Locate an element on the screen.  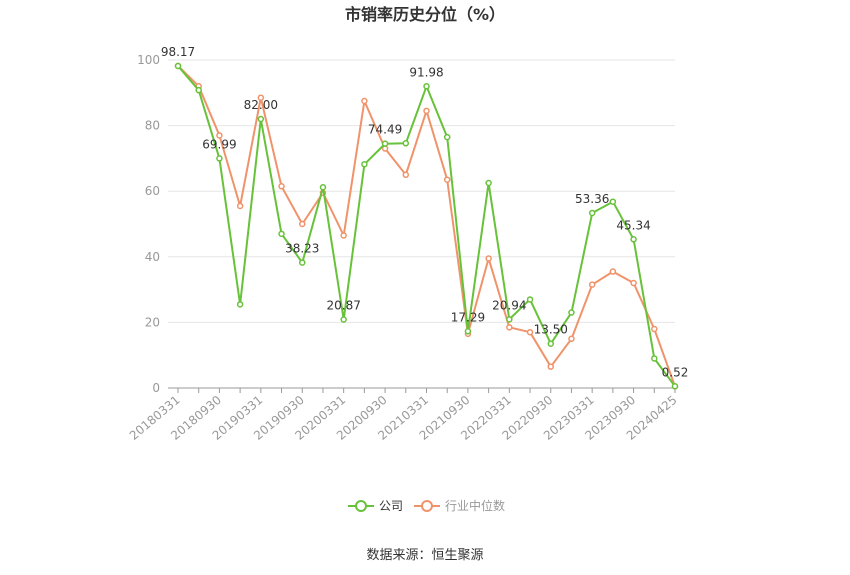
data-label: 17.29 is located at coordinates (468, 317).